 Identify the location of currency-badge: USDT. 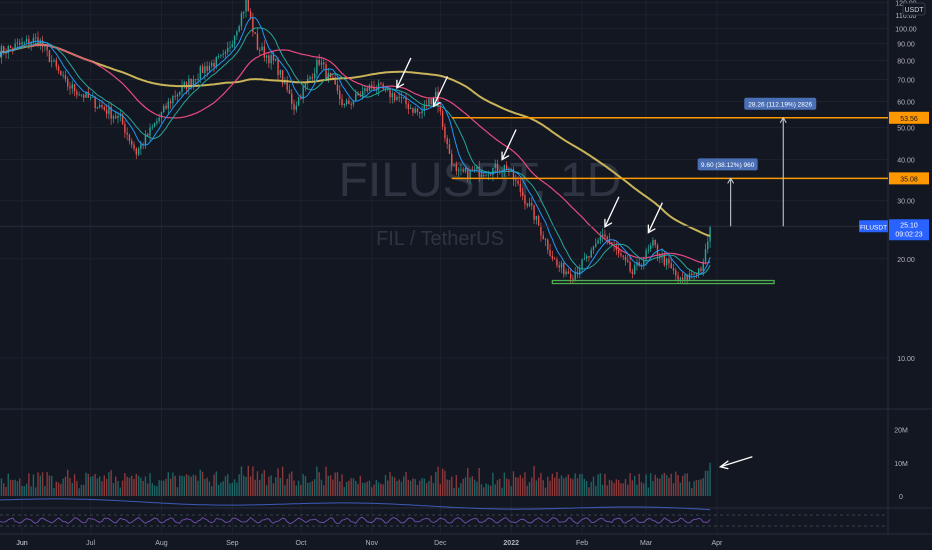
(914, 9).